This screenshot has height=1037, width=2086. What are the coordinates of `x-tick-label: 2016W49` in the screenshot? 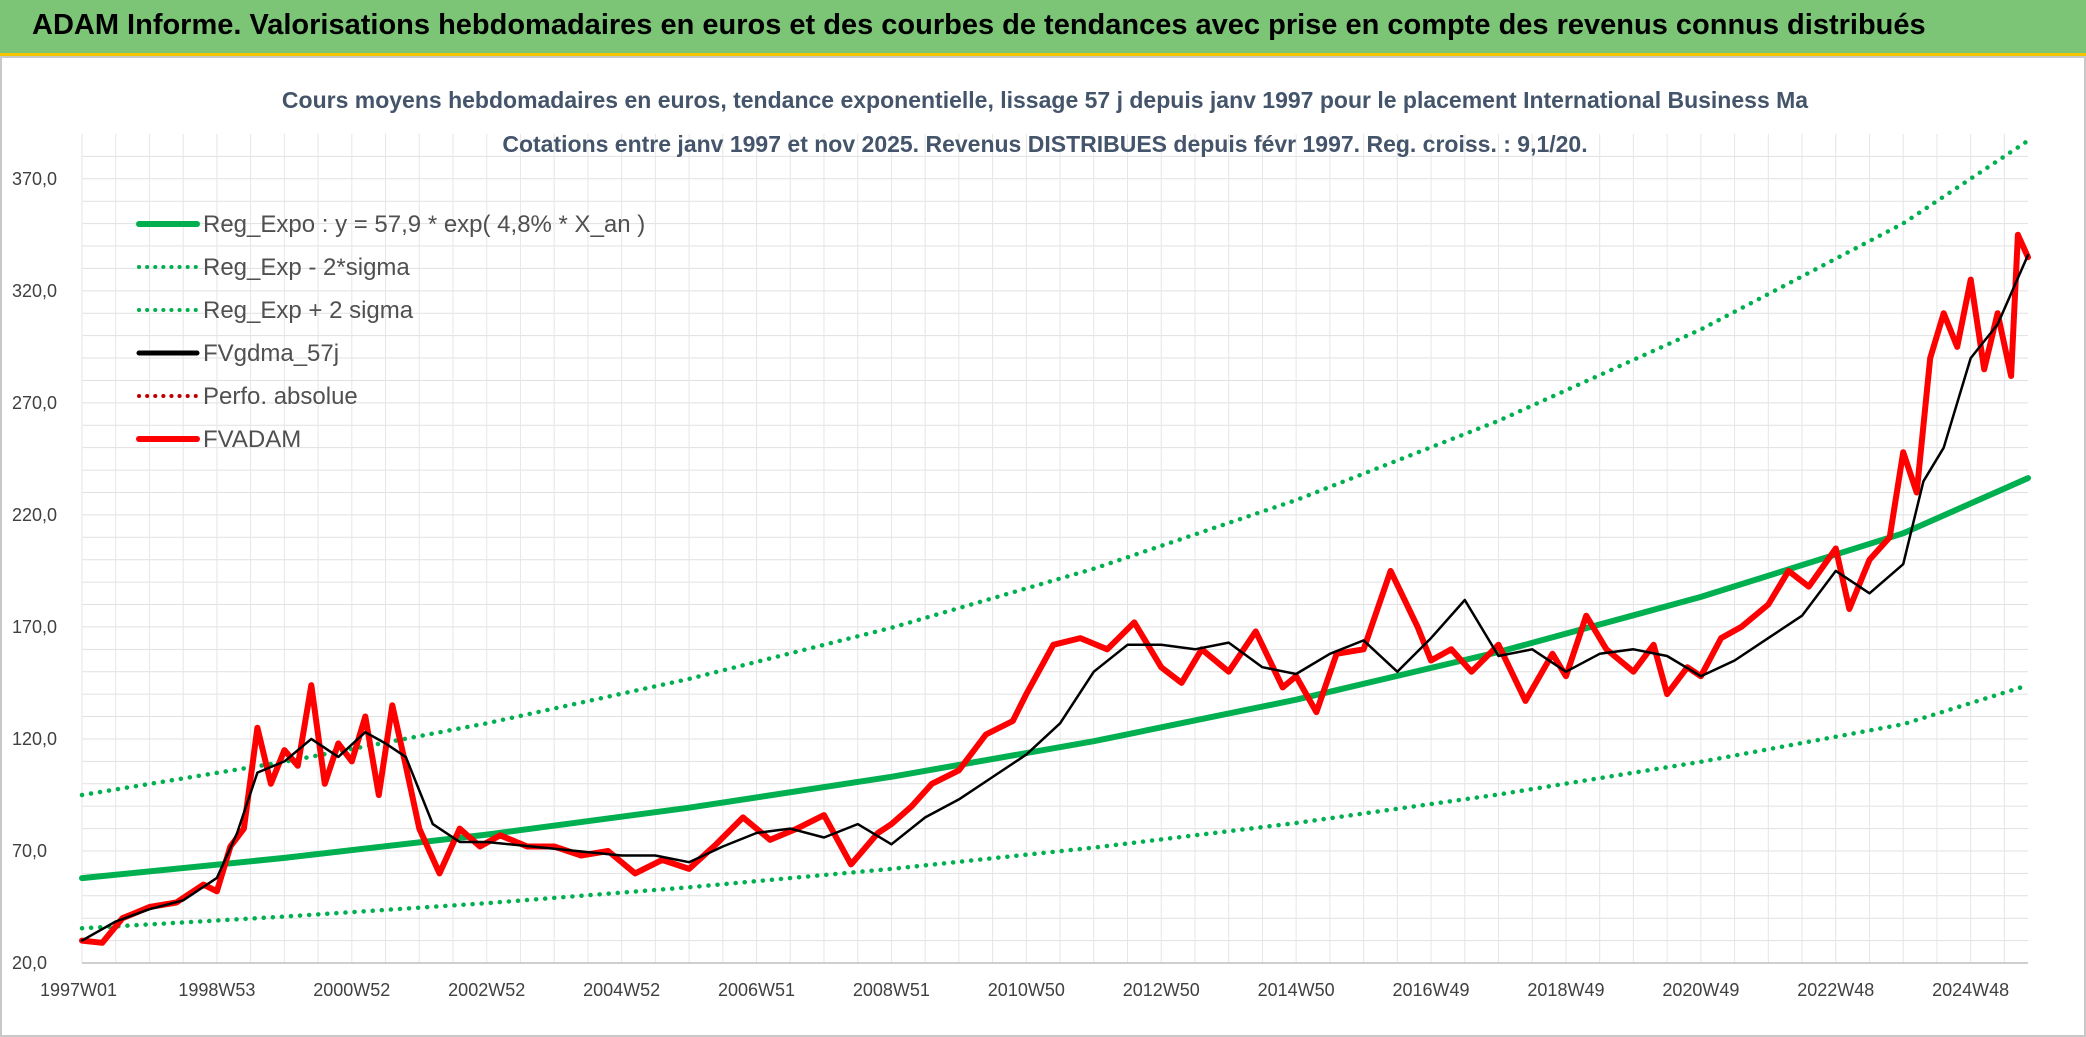 It's located at (1431, 990).